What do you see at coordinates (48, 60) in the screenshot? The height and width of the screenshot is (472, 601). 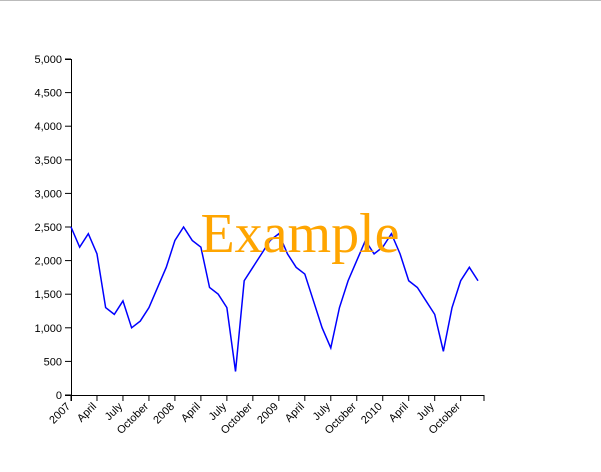 I see `y-tick-label: 5,000` at bounding box center [48, 60].